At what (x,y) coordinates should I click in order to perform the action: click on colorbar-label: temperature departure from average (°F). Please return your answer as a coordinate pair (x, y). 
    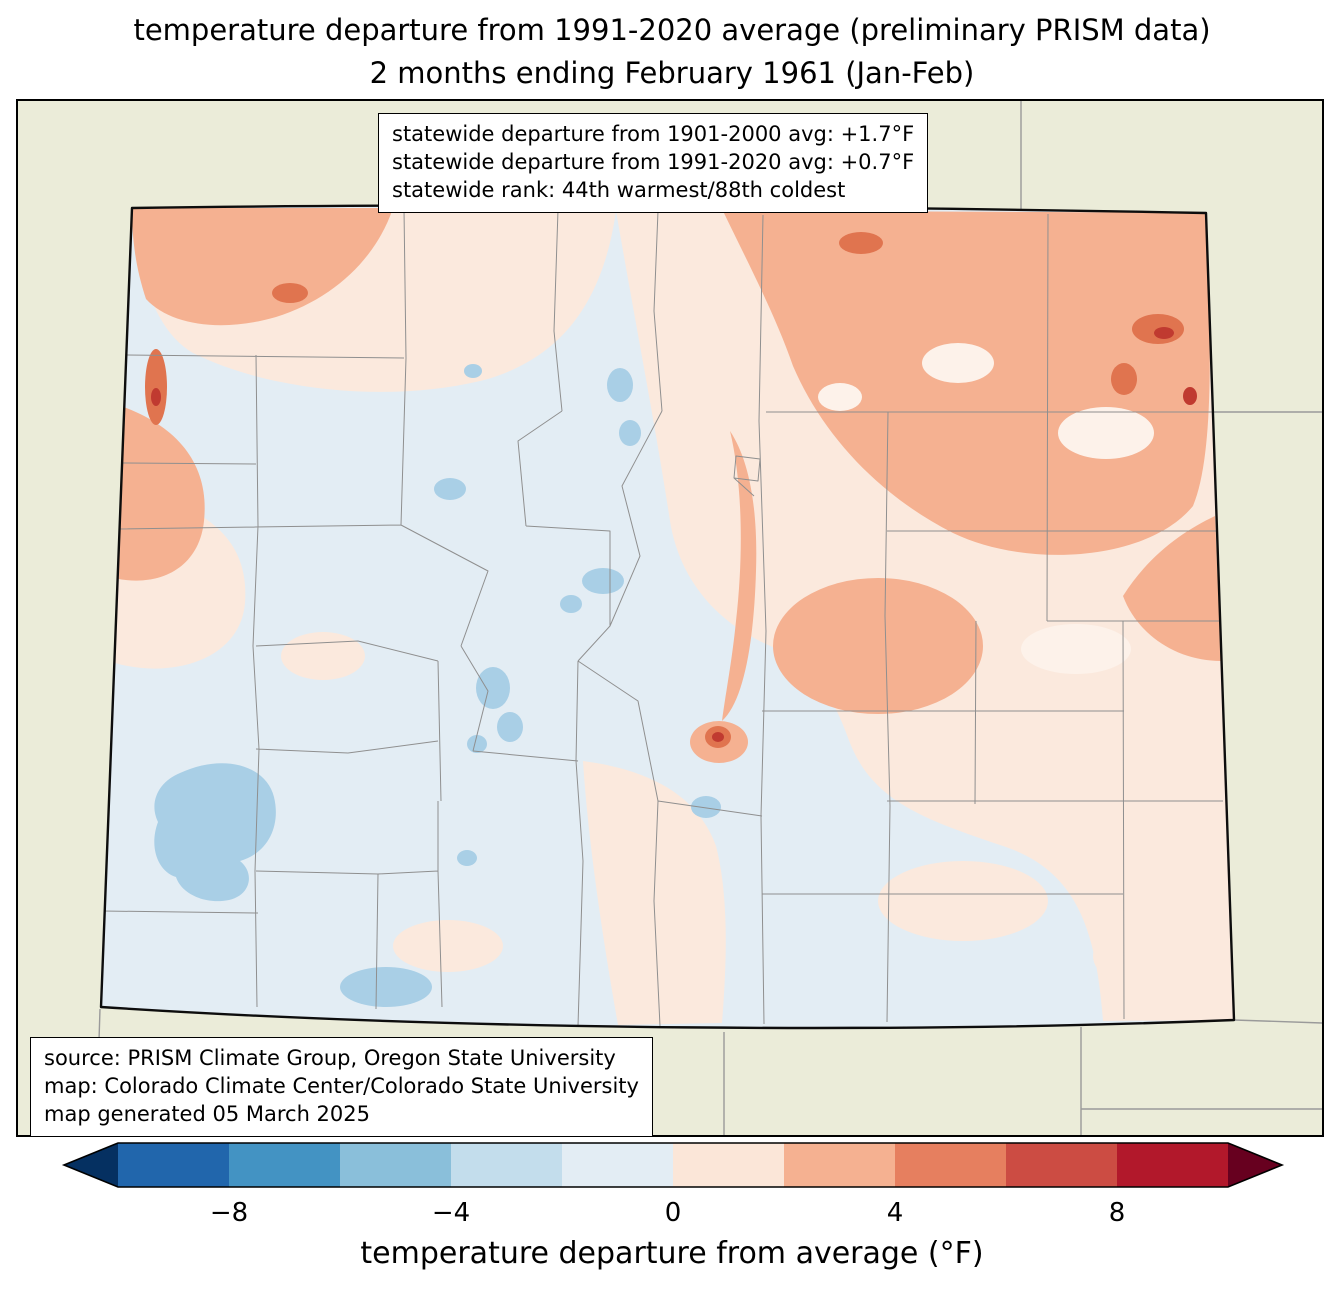
    Looking at the image, I should click on (672, 1253).